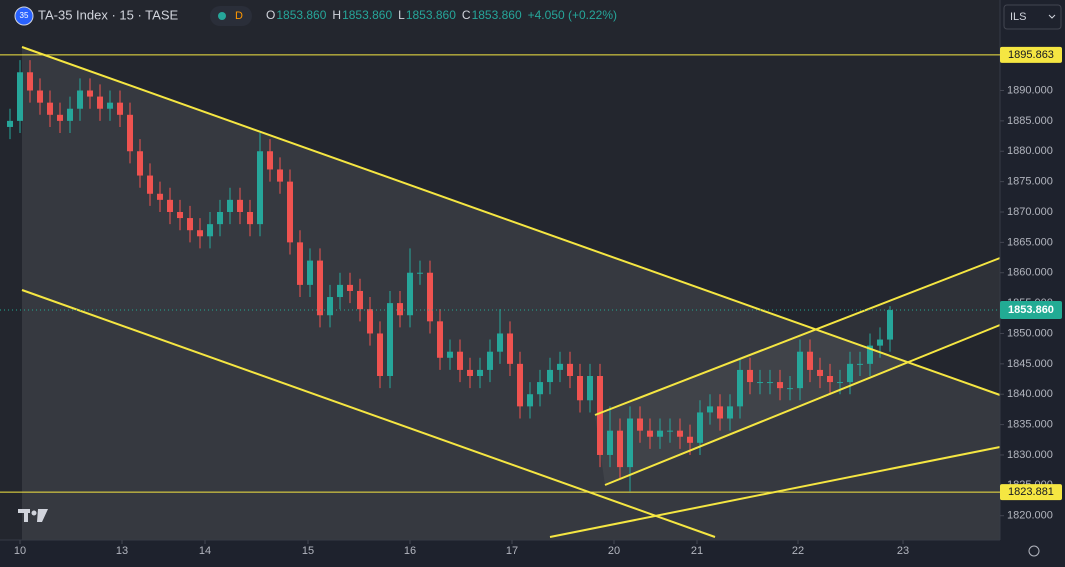  I want to click on price-axis, so click(1032, 283).